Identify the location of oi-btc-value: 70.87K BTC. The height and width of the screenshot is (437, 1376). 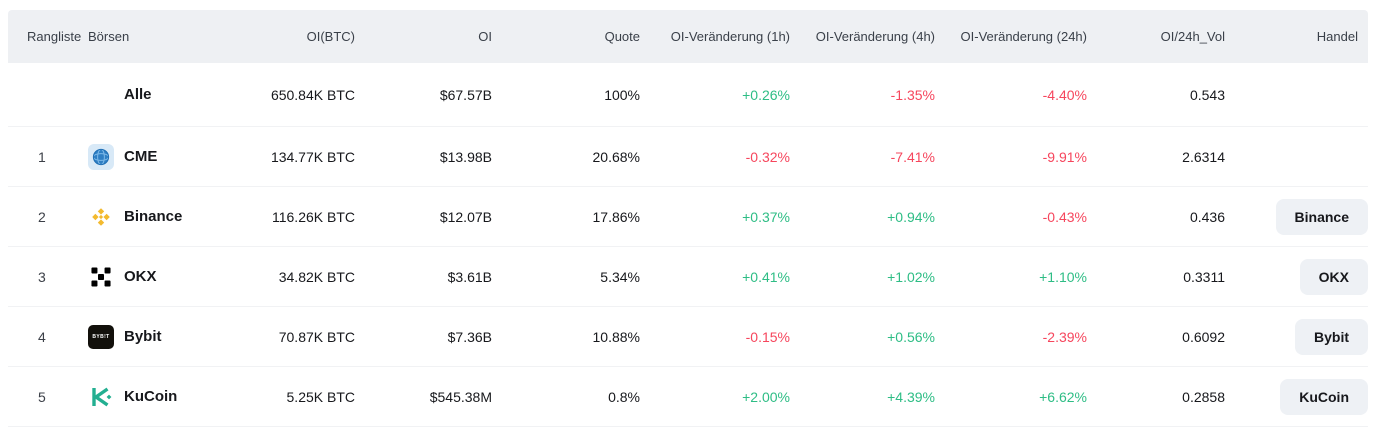
(316, 336).